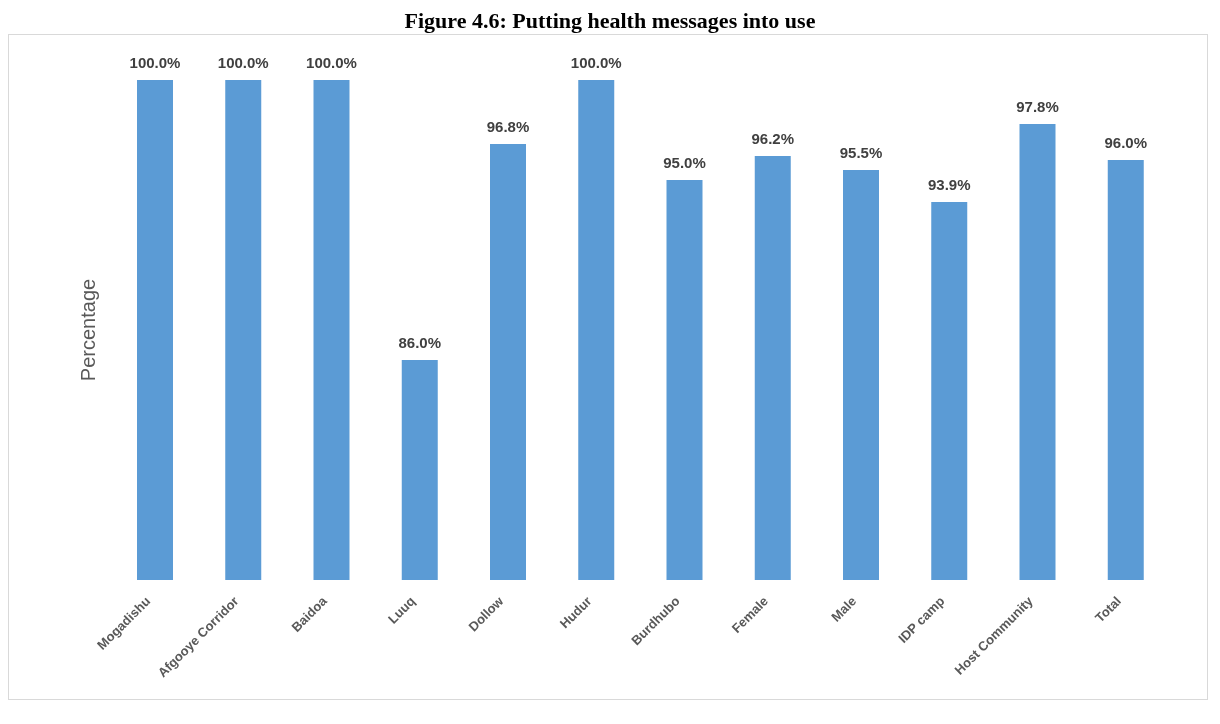 This screenshot has width=1220, height=724. Describe the element at coordinates (949, 184) in the screenshot. I see `data-label: 93.9%` at that location.